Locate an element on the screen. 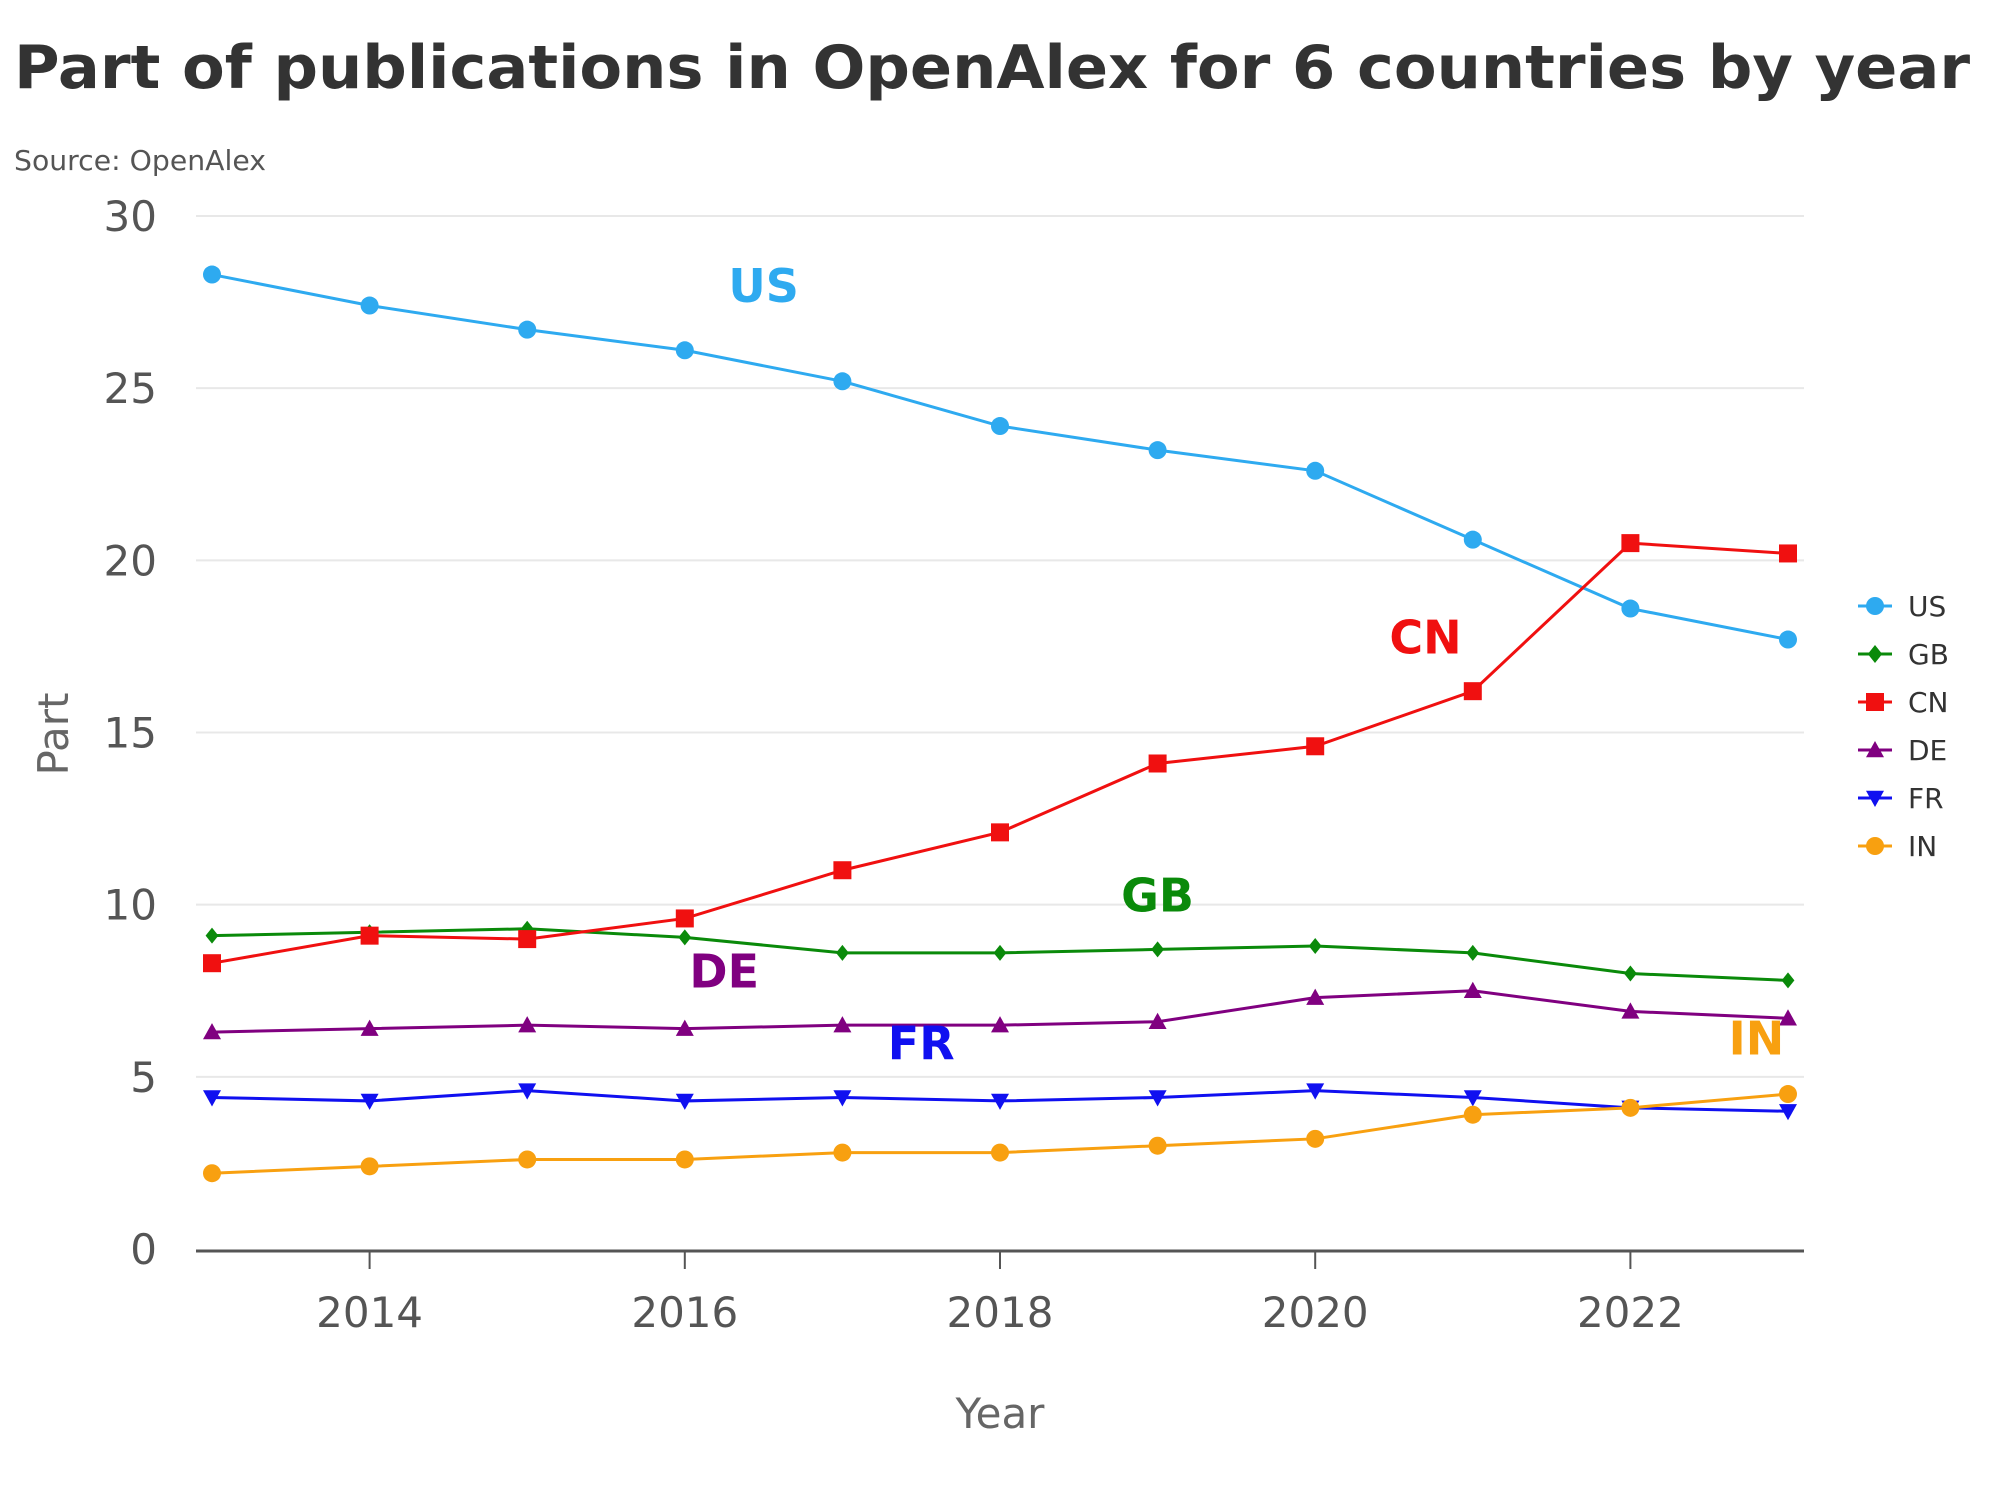  legend-item: DE is located at coordinates (1902, 750).